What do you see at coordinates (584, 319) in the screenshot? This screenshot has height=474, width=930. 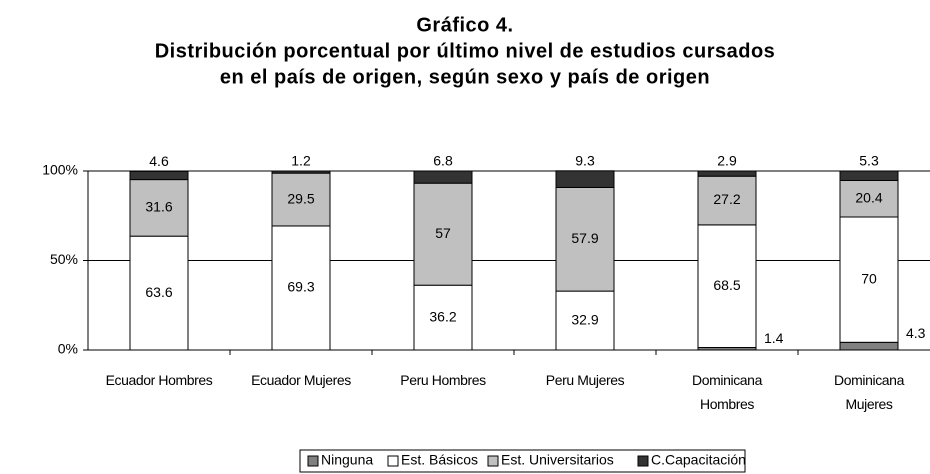 I see `data-label: 32.9` at bounding box center [584, 319].